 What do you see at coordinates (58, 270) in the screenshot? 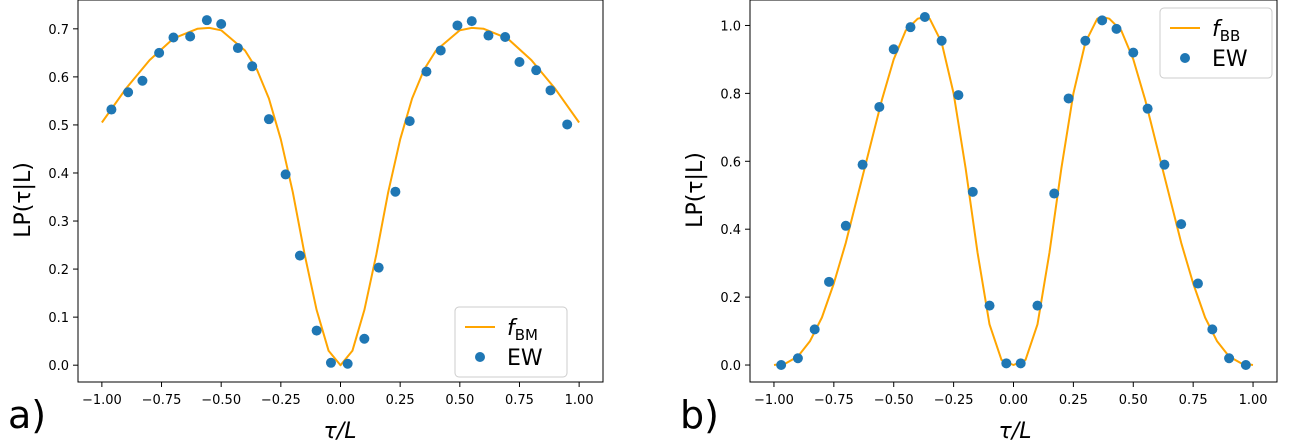
I see `y-tick-label: 0.2` at bounding box center [58, 270].